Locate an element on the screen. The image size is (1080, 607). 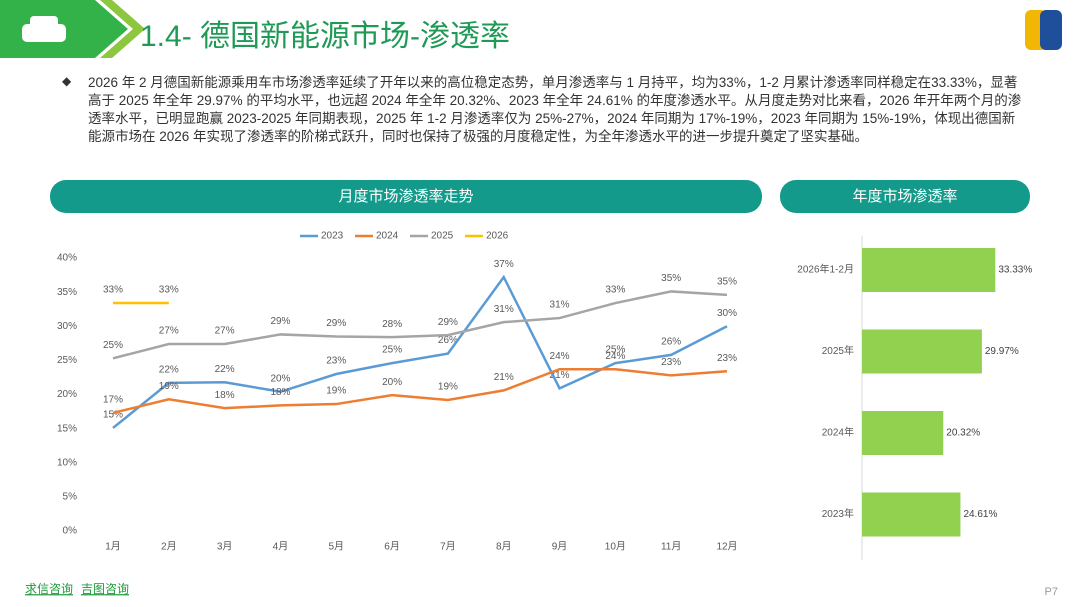
x-tick-label: 7月 is located at coordinates (448, 547).